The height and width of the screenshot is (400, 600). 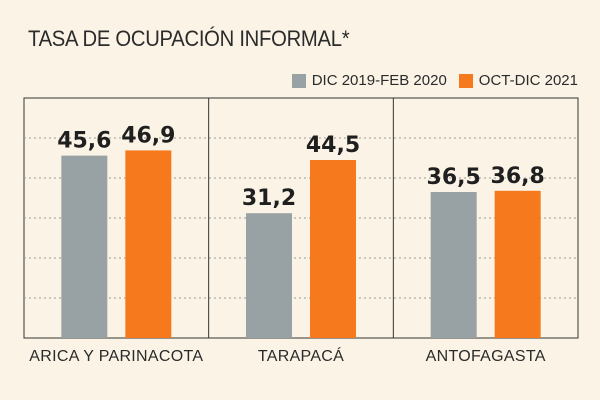 What do you see at coordinates (486, 356) in the screenshot?
I see `category-label: ANTOFAGASTA` at bounding box center [486, 356].